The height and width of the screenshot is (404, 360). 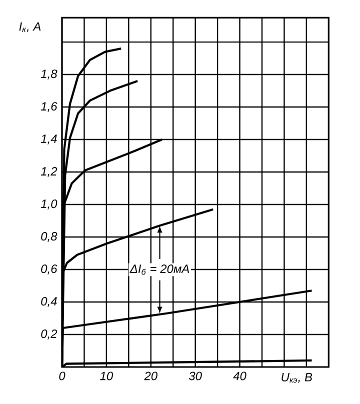 What do you see at coordinates (49, 75) in the screenshot?
I see `y-tick-label: 1,8` at bounding box center [49, 75].